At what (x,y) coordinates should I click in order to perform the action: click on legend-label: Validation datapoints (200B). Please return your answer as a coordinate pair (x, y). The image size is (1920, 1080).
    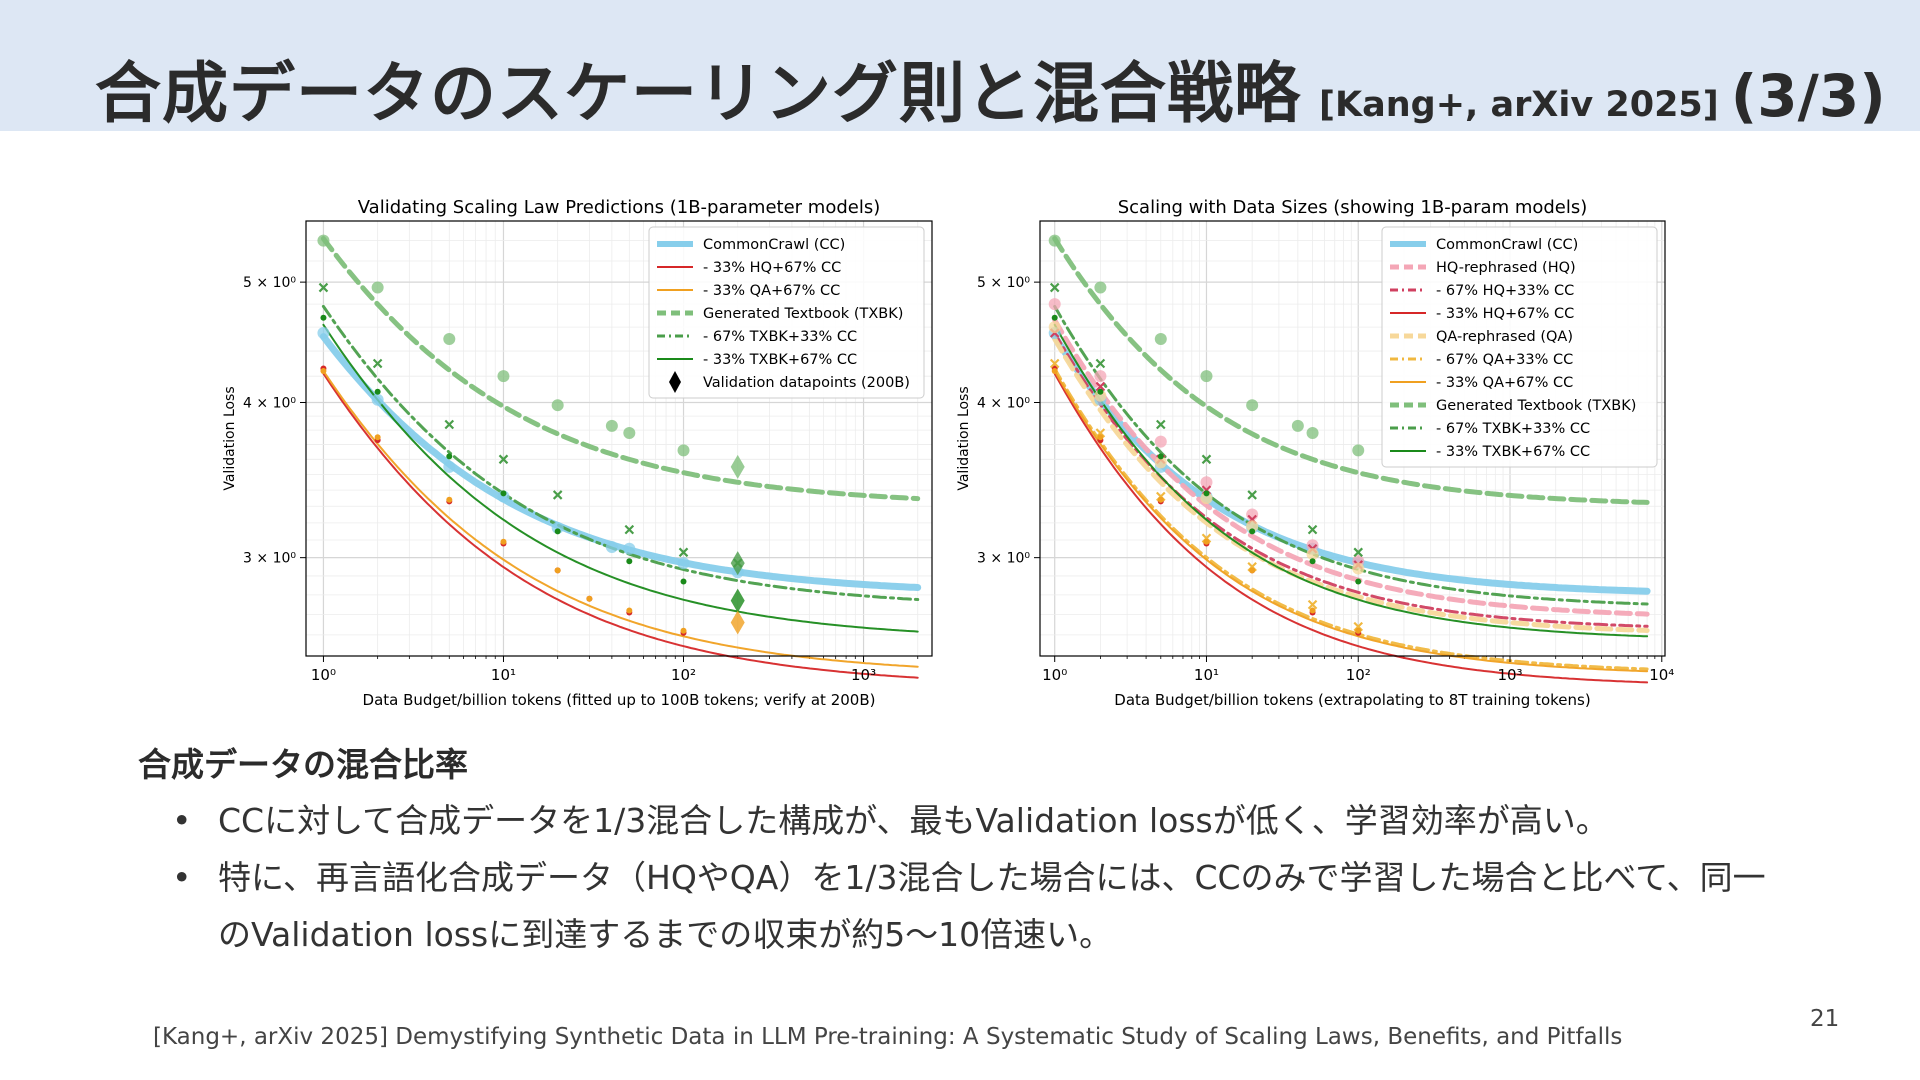
    Looking at the image, I should click on (806, 383).